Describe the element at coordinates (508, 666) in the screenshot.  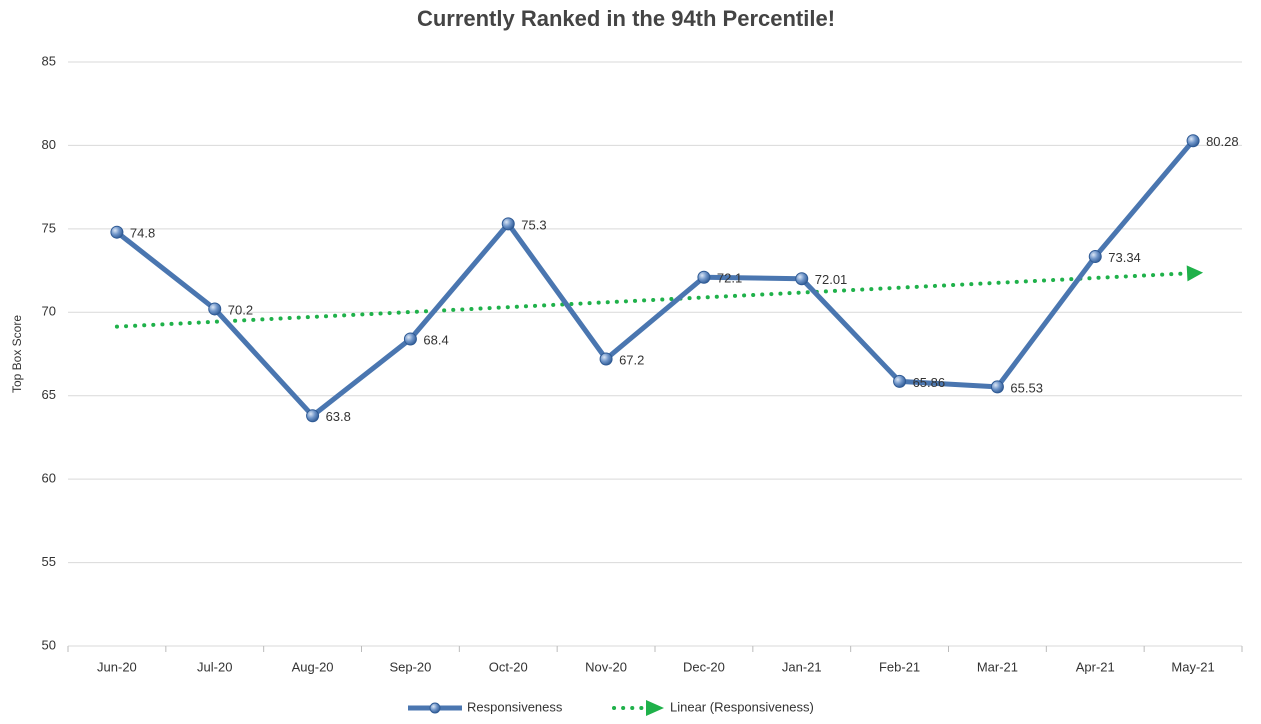
I see `x-tick-label: Oct-20` at that location.